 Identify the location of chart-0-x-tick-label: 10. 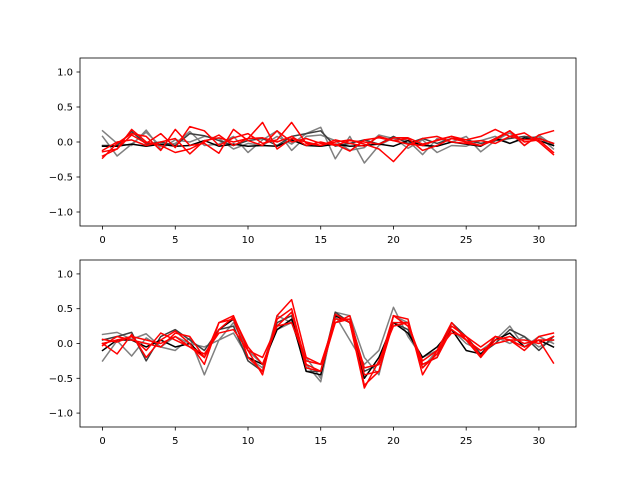
(248, 240).